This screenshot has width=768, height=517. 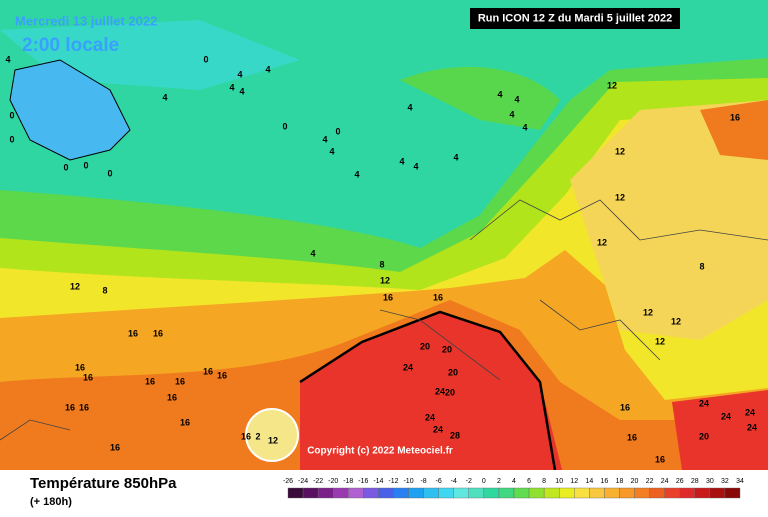 What do you see at coordinates (514, 481) in the screenshot?
I see `legend-tick: 4` at bounding box center [514, 481].